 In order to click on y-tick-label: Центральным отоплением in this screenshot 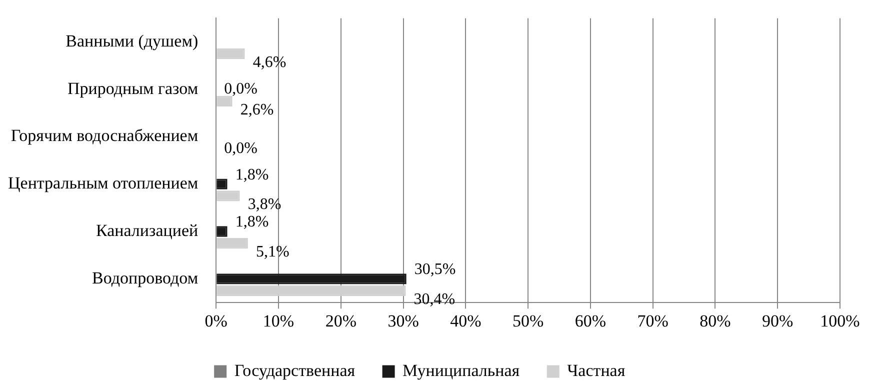, I will do `click(103, 183)`.